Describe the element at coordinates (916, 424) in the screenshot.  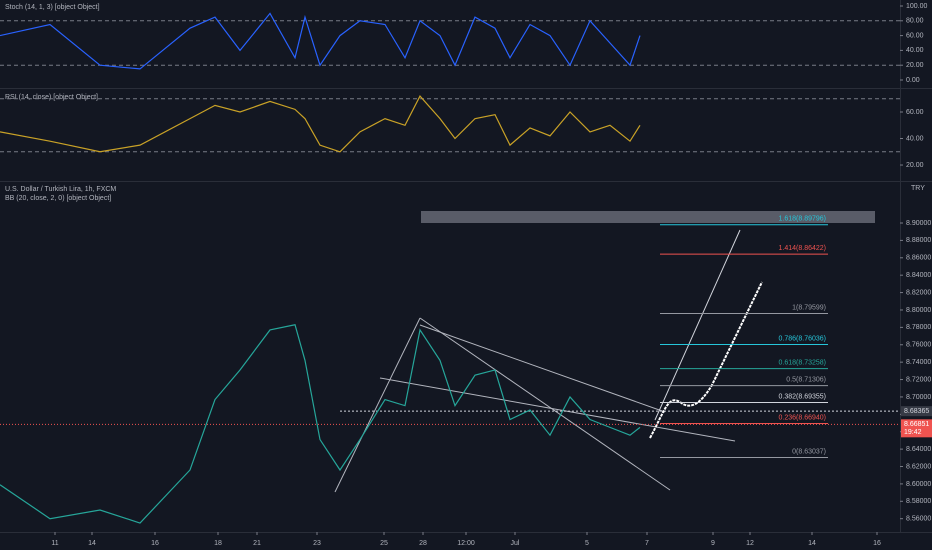
I see `last-price-label: 8.66851` at that location.